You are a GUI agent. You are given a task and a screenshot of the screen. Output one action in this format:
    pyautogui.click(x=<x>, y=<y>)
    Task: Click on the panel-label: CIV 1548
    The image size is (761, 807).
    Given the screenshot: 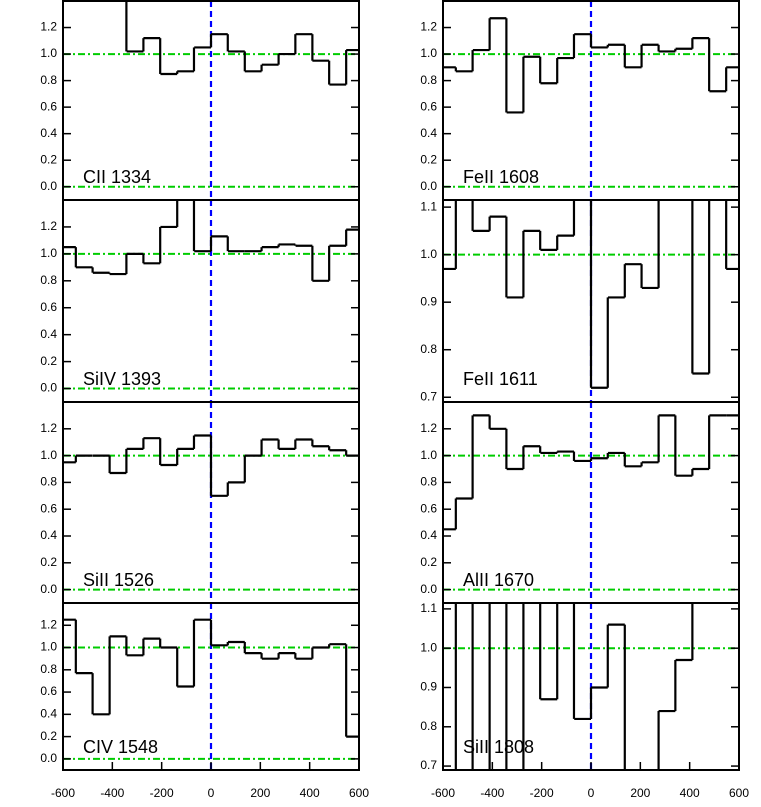 What is the action you would take?
    pyautogui.click(x=120, y=747)
    